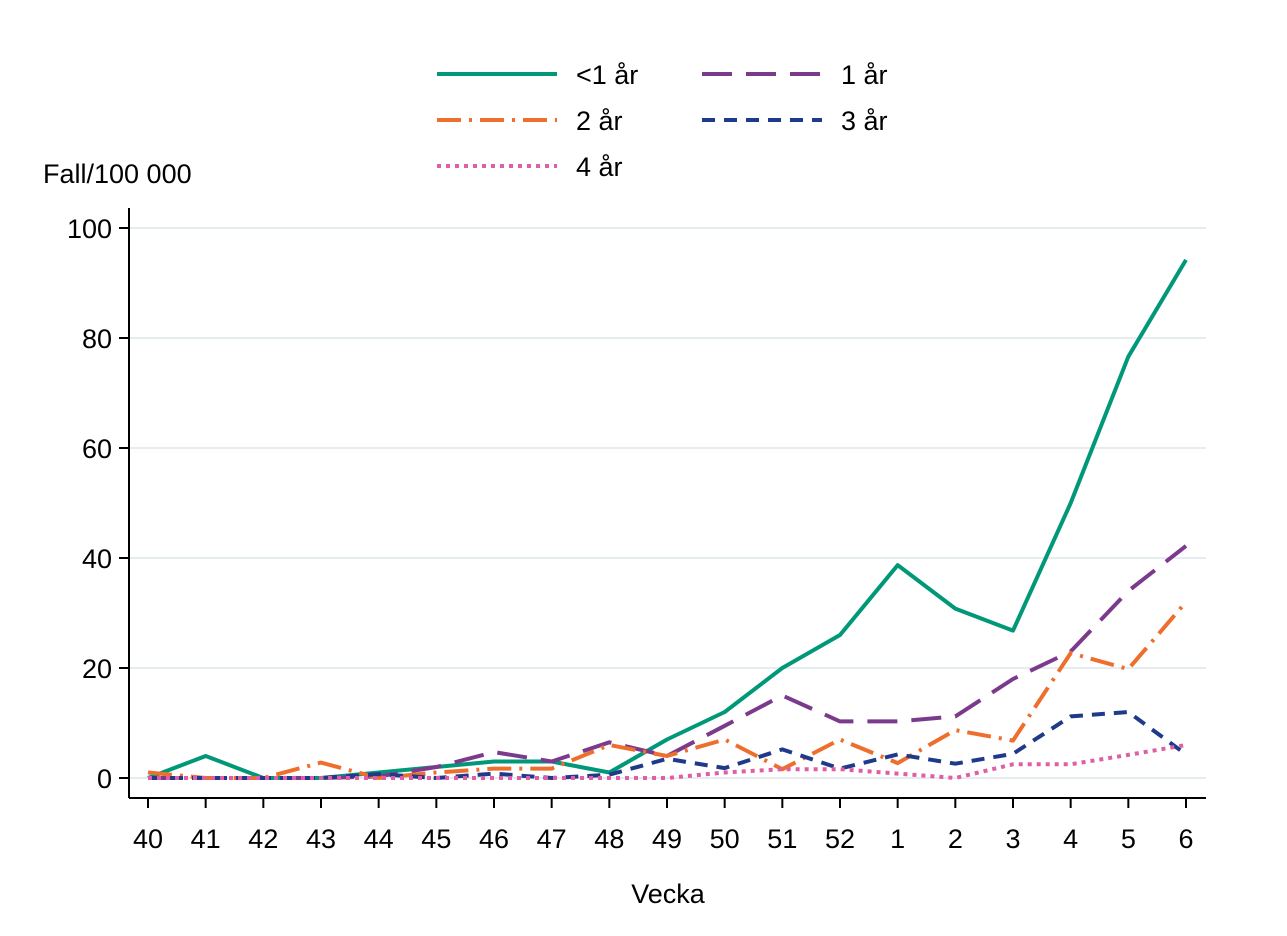  Describe the element at coordinates (864, 121) in the screenshot. I see `legend-label: 3 år` at that location.